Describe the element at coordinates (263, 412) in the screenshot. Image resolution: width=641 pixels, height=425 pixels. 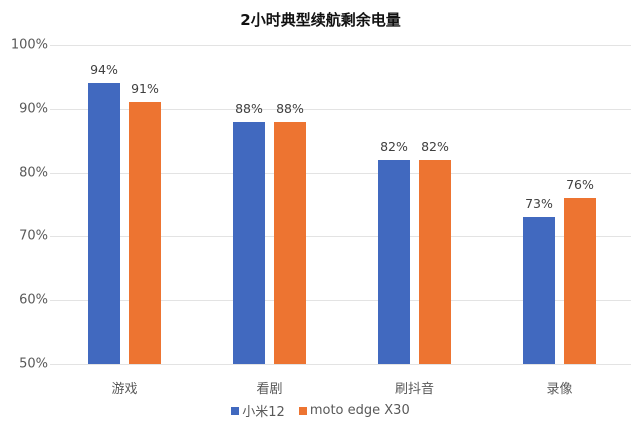
I see `legend-label: 小米12` at that location.